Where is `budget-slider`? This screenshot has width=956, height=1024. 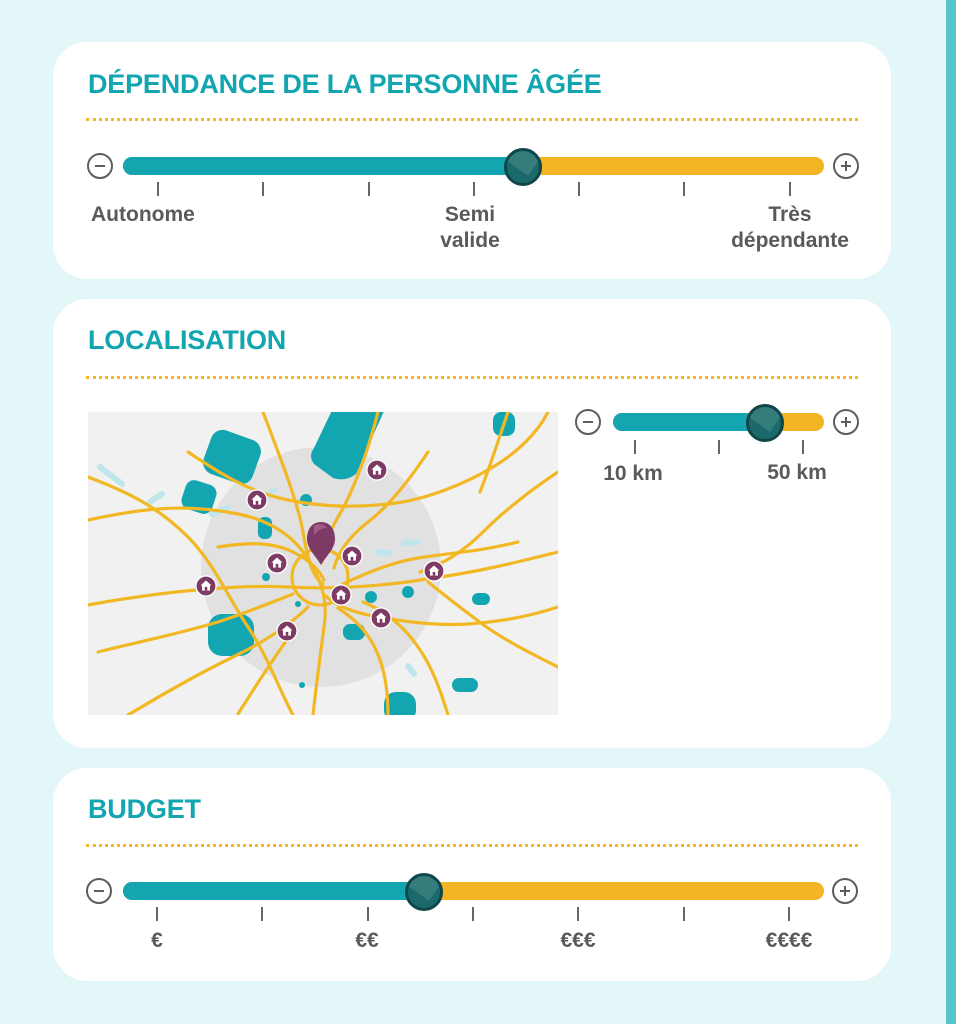 budget-slider is located at coordinates (473, 892).